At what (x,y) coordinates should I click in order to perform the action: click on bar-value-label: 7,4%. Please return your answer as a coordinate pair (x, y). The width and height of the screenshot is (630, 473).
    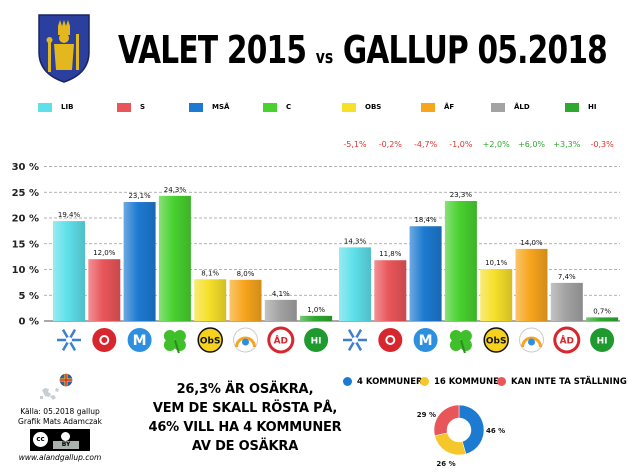
    Looking at the image, I should click on (567, 277).